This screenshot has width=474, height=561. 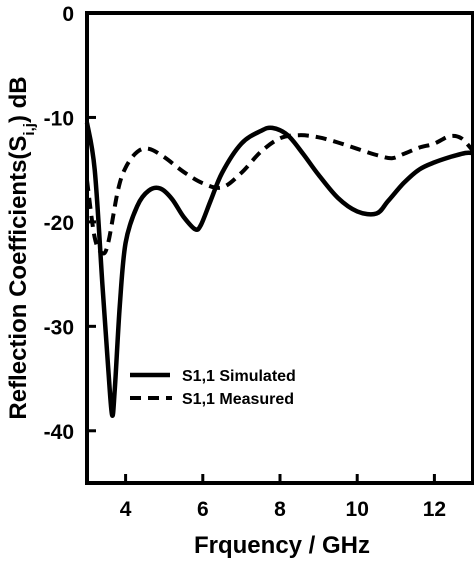 I want to click on x-axis: 4 6 8 10 12, so click(x=283, y=497).